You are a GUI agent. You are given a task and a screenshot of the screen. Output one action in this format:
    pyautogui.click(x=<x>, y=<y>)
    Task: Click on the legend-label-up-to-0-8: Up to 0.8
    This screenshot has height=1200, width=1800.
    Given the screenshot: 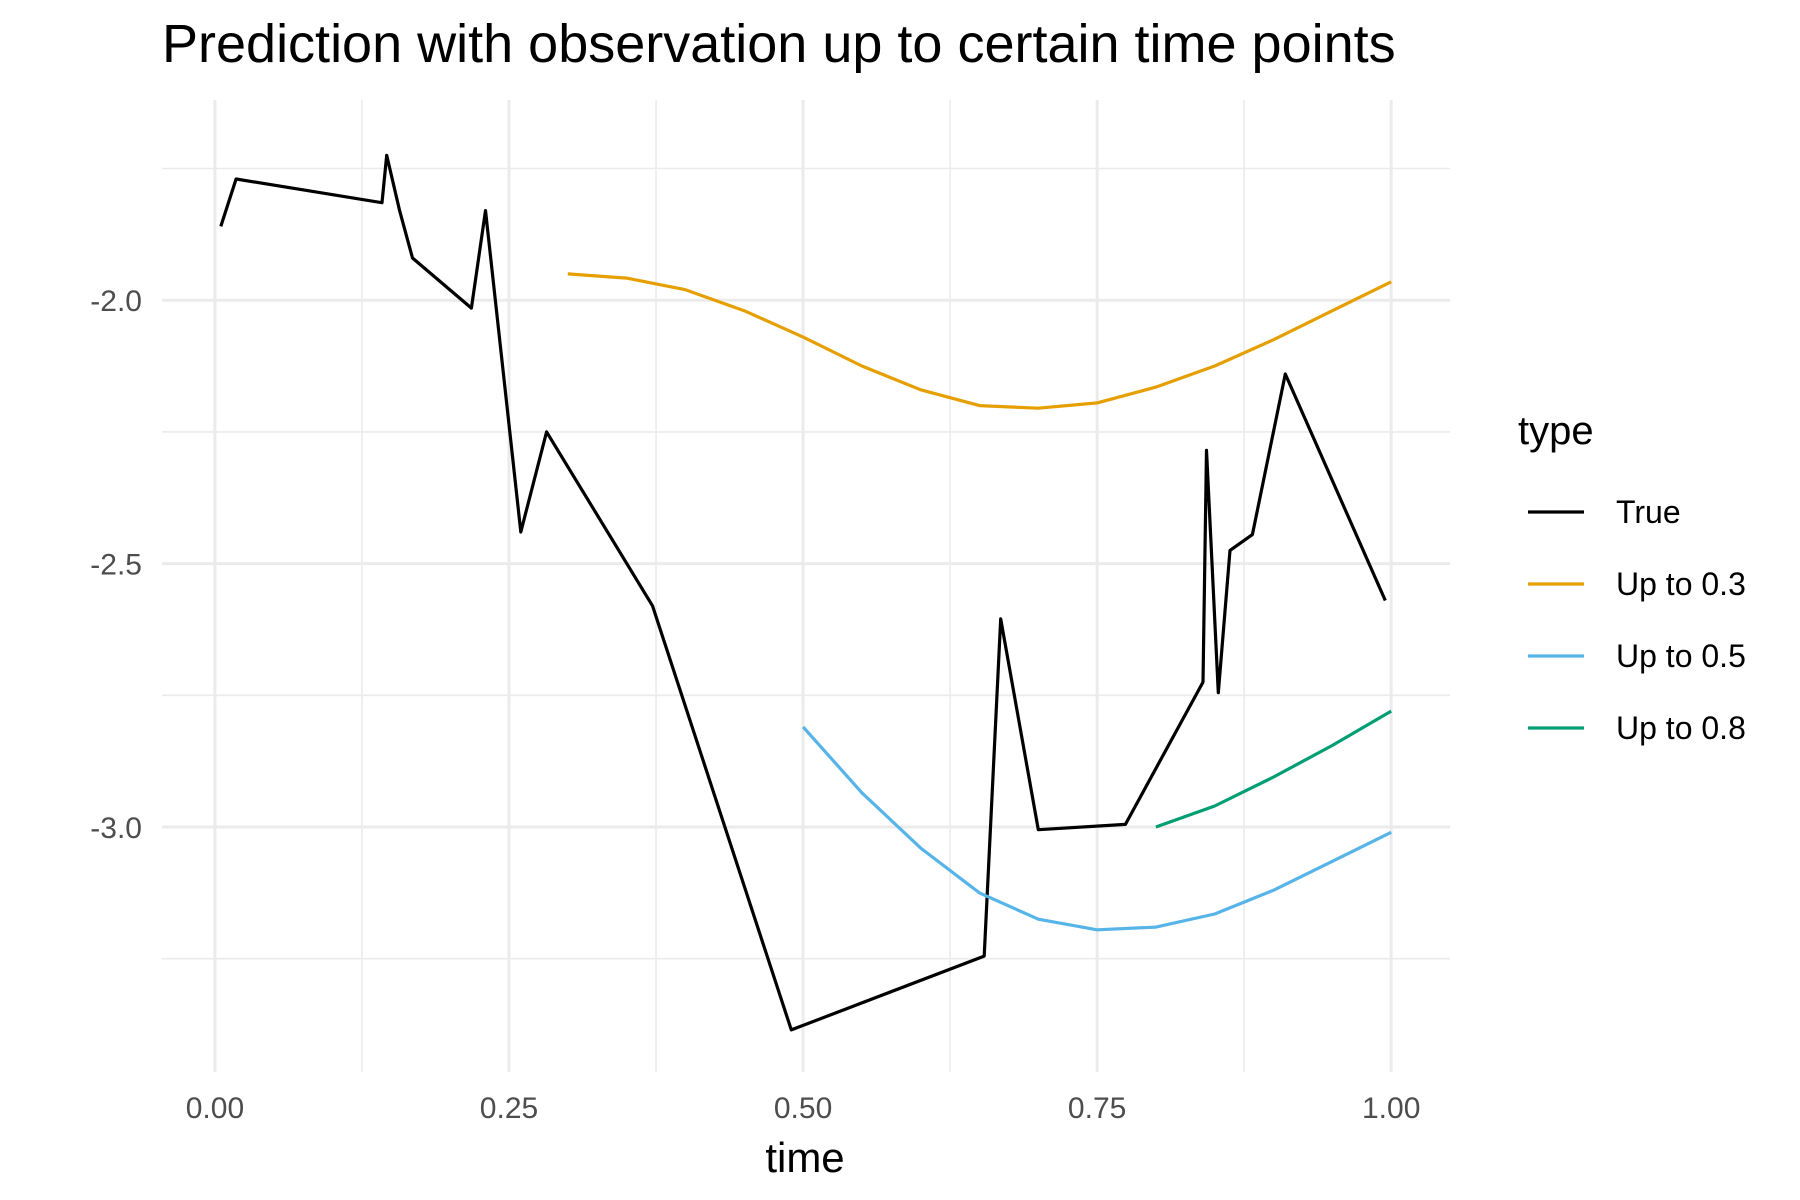 What is the action you would take?
    pyautogui.click(x=1681, y=728)
    